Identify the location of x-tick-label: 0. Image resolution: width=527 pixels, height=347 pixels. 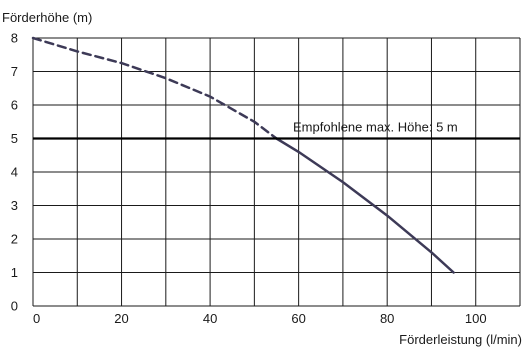
(36, 318).